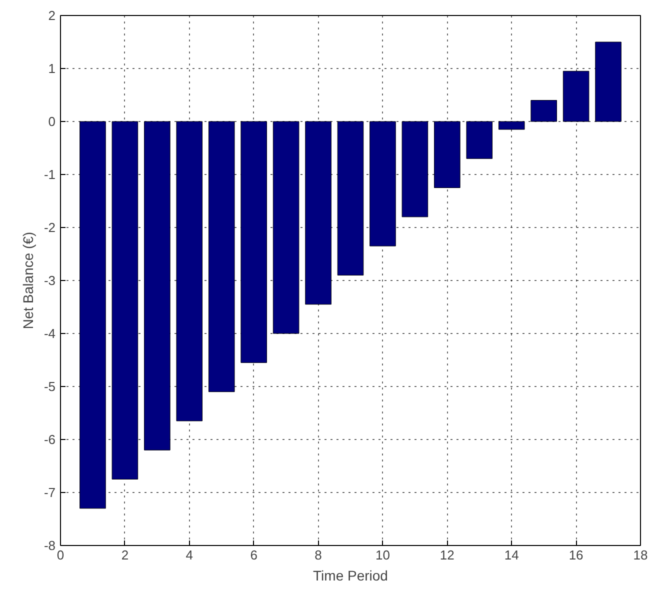 The image size is (669, 601). Describe the element at coordinates (50, 386) in the screenshot. I see `y-tick-label: -5` at that location.